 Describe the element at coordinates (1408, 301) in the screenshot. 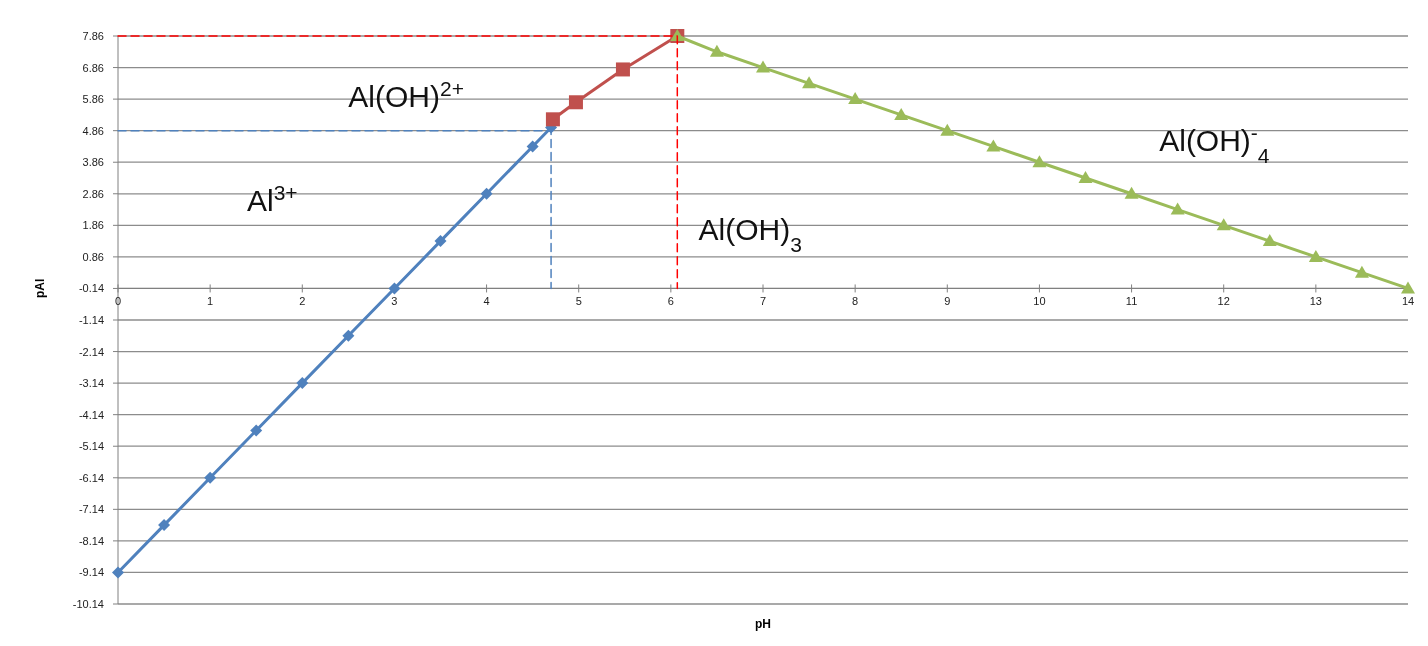

I see `x-tick-label: 14` at that location.